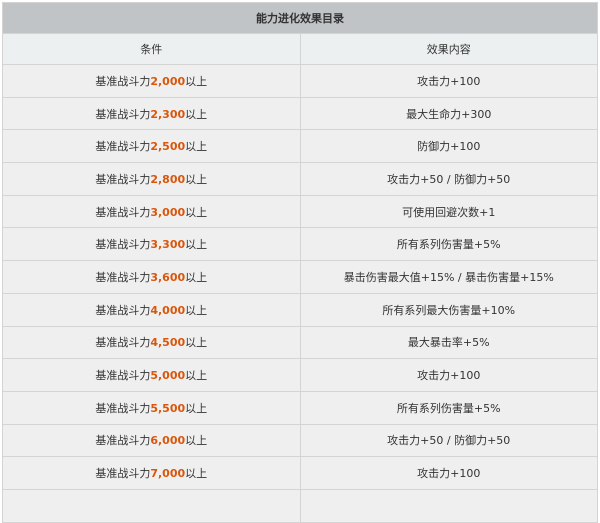  I want to click on condition-cell: 基准战斗力5,000以上, so click(151, 375).